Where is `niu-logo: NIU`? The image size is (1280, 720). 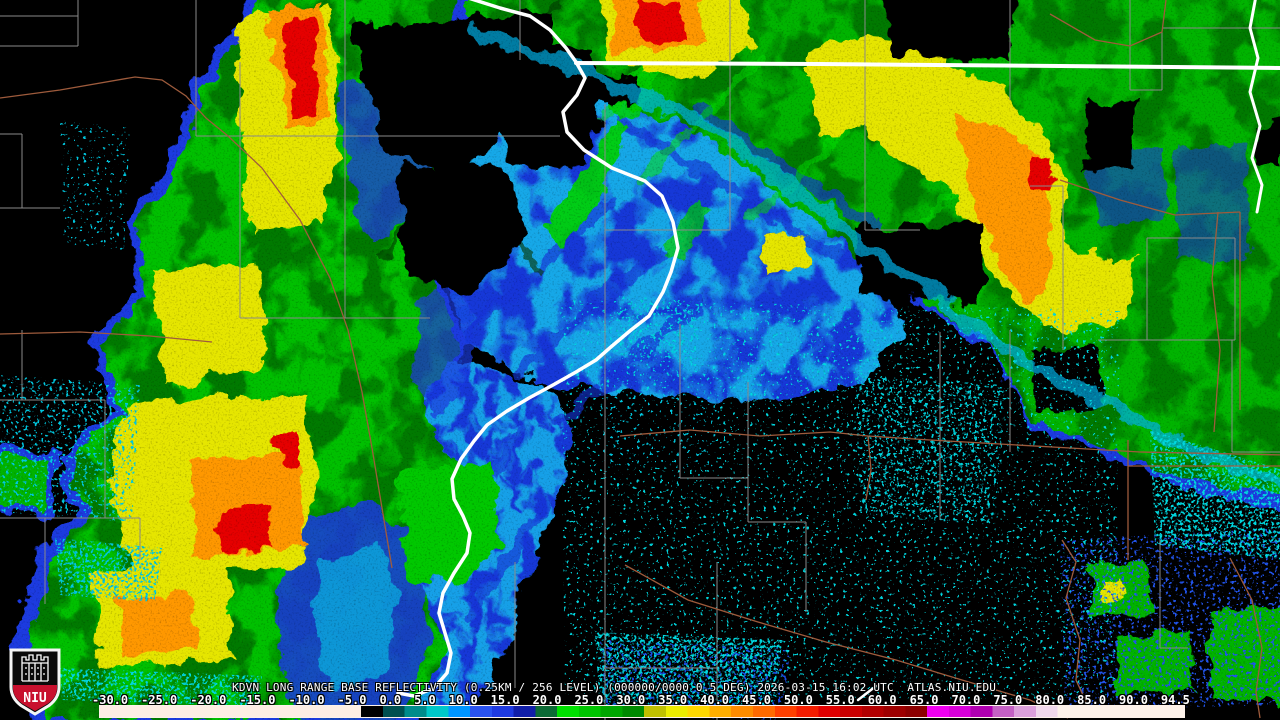
niu-logo: NIU is located at coordinates (35, 682).